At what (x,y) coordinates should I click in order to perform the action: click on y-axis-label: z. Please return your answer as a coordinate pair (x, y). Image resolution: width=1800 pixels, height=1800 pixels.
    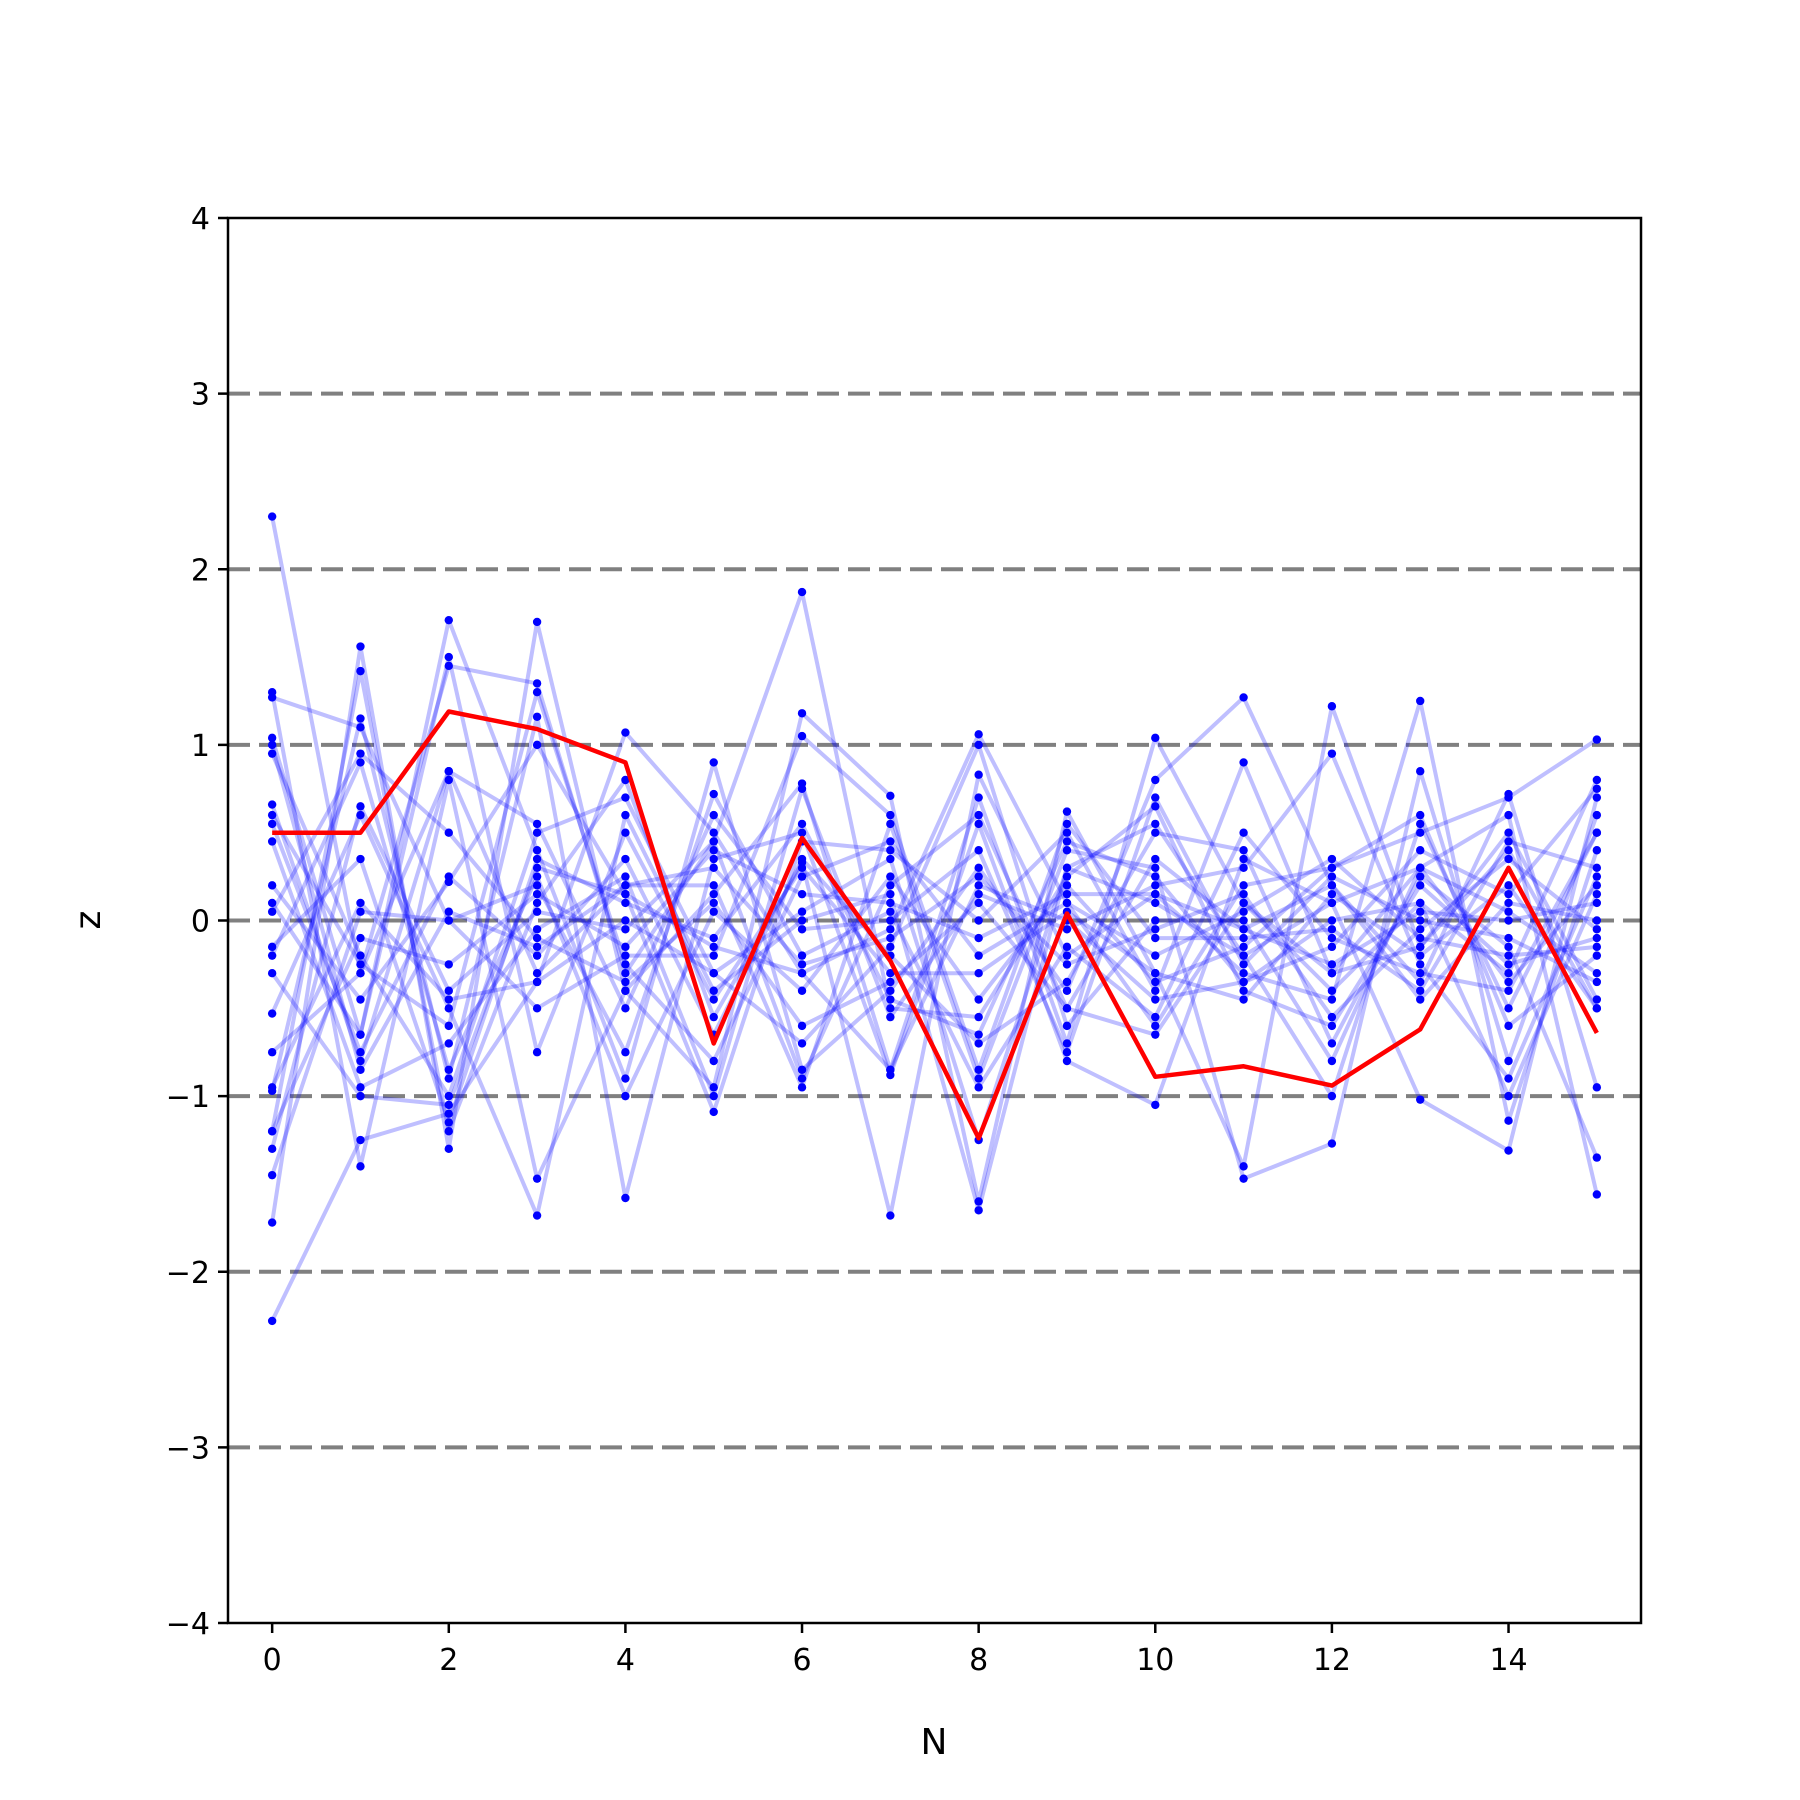
    Looking at the image, I should click on (88, 920).